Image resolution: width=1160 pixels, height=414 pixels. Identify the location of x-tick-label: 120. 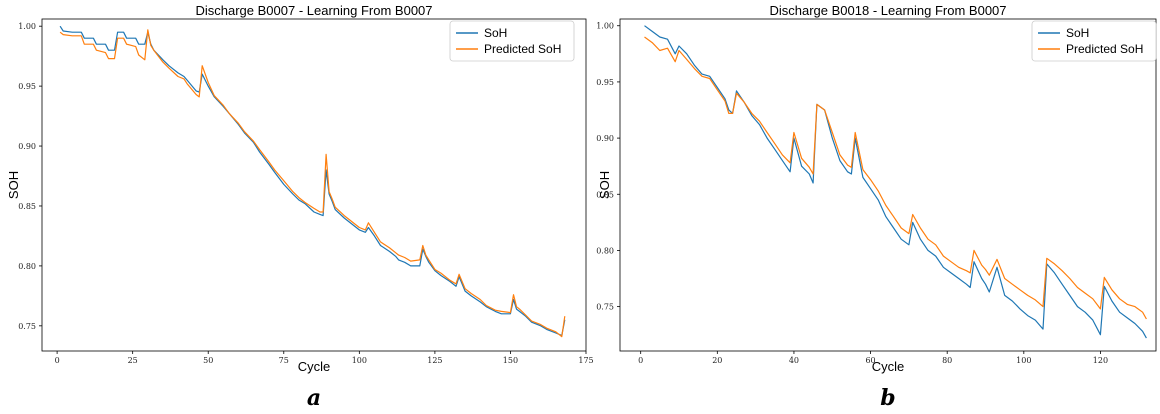
(1100, 360).